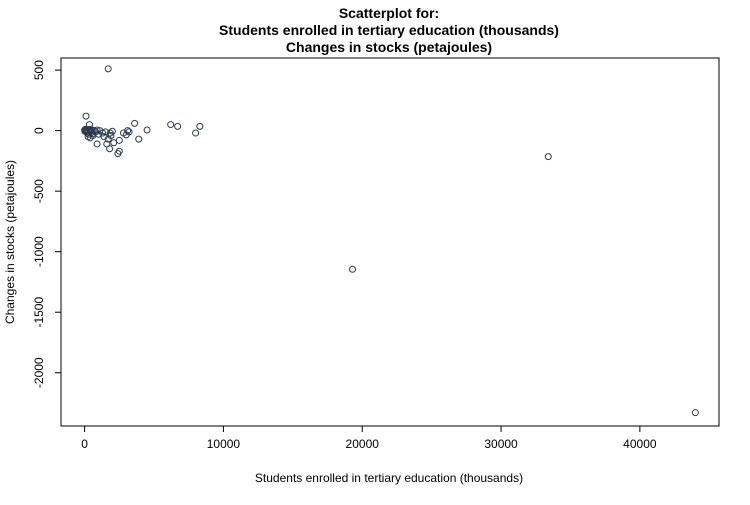 The height and width of the screenshot is (505, 750). I want to click on x-axis: 0 10000 20000 30000 40000, so click(369, 438).